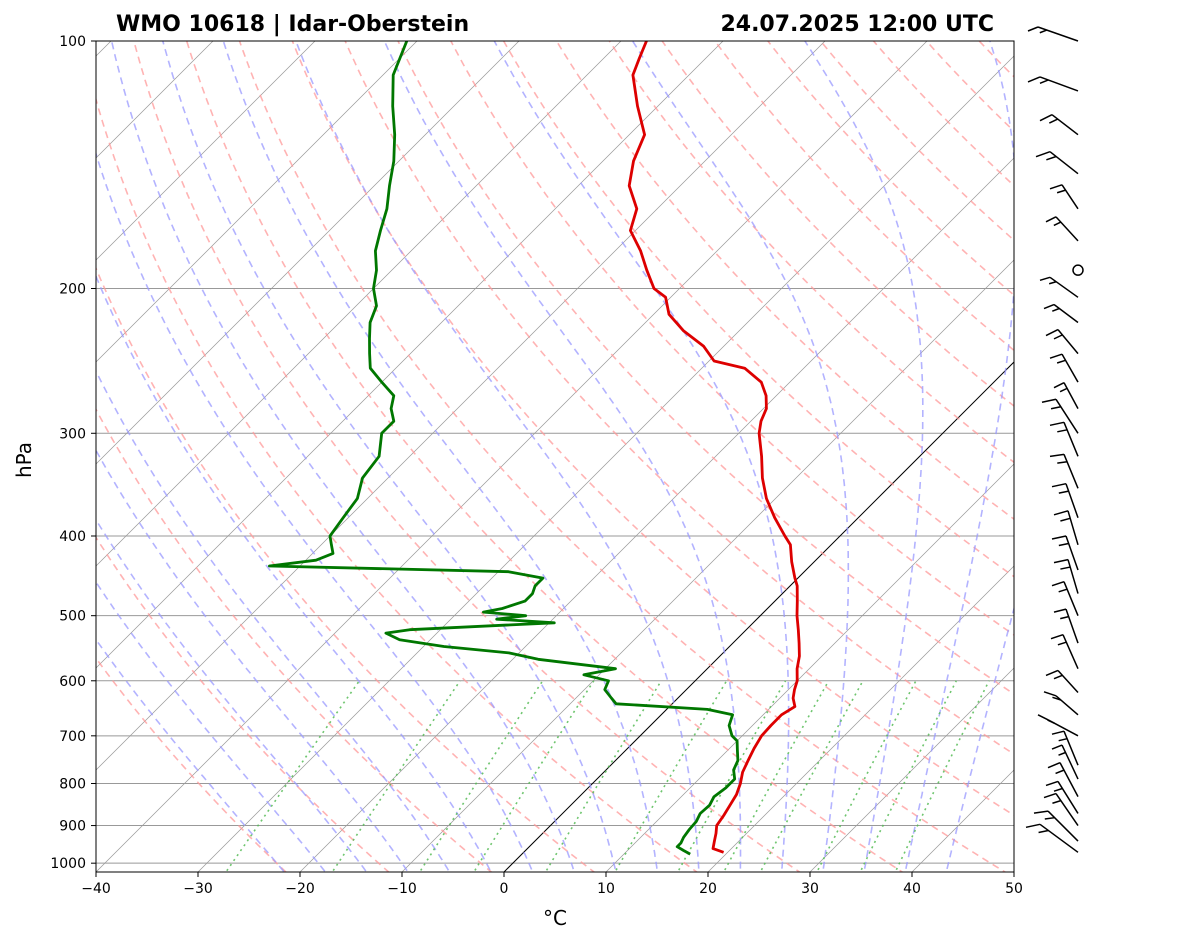 This screenshot has width=1181, height=941. Describe the element at coordinates (912, 889) in the screenshot. I see `x-tick-label: 40` at that location.